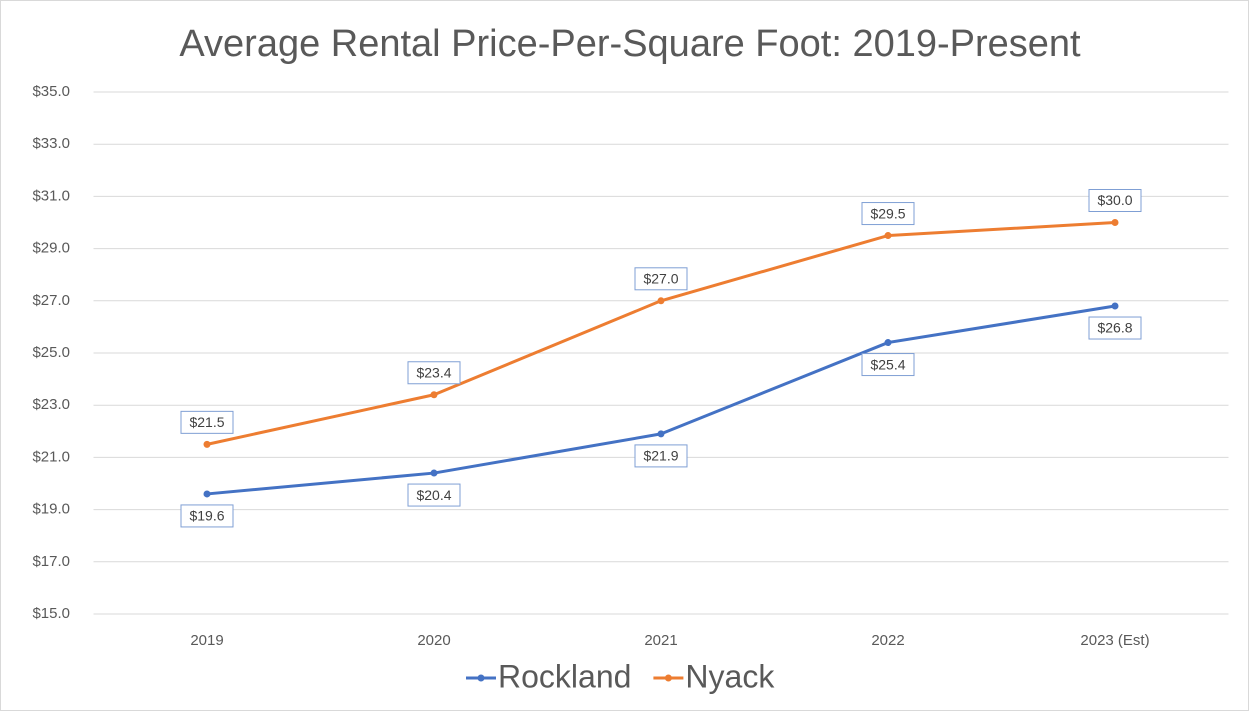 The width and height of the screenshot is (1249, 711). What do you see at coordinates (887, 640) in the screenshot?
I see `x-tick-label: 2022` at bounding box center [887, 640].